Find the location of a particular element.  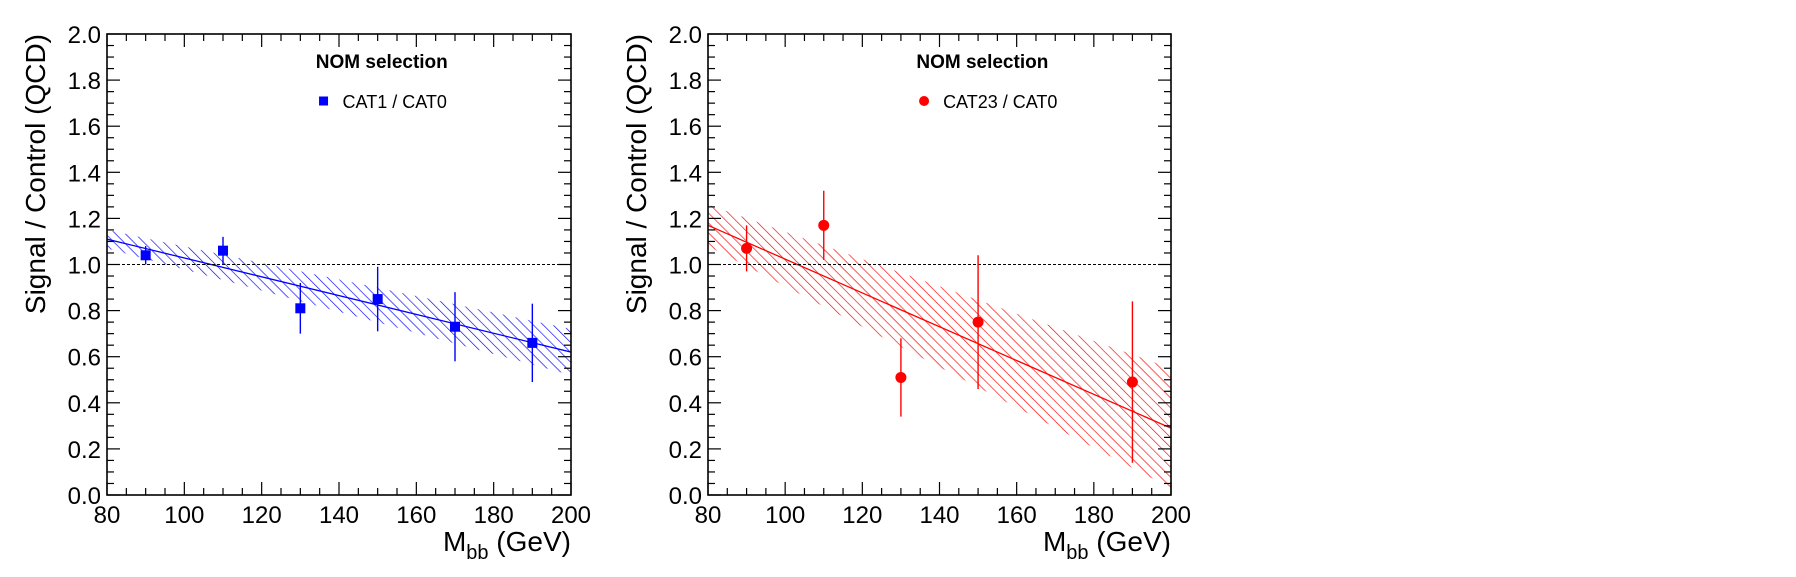

legend-entry-label: CAT1 / CAT0 is located at coordinates (395, 102).